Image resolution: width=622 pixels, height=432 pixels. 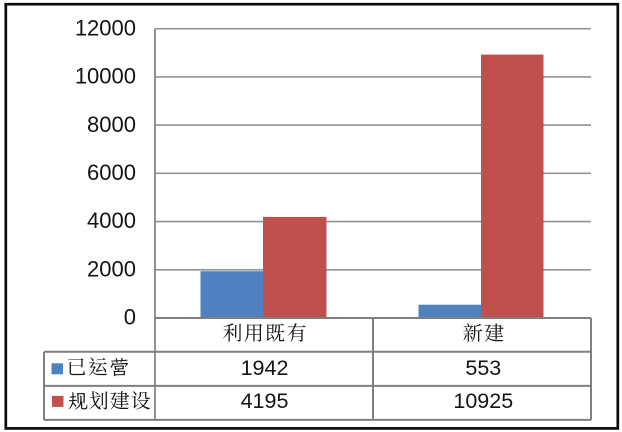 I want to click on svg-text: 2000, so click(x=111, y=268).